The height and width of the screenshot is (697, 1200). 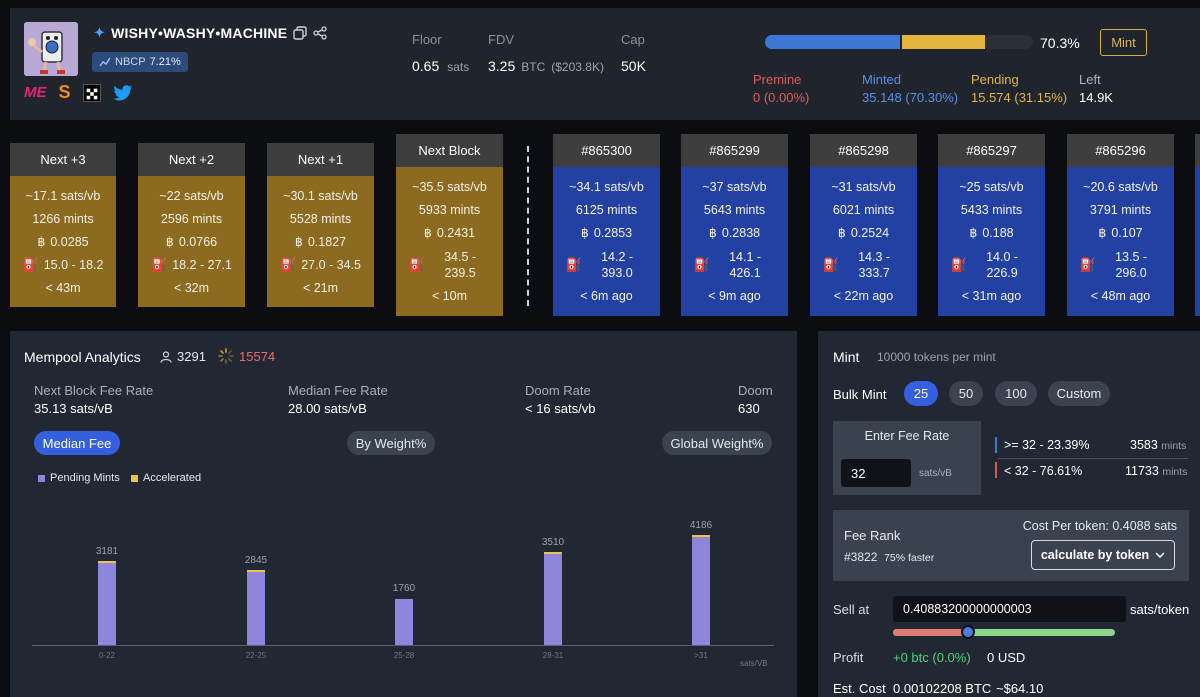 What do you see at coordinates (701, 655) in the screenshot?
I see `chart-tick-label: >31` at bounding box center [701, 655].